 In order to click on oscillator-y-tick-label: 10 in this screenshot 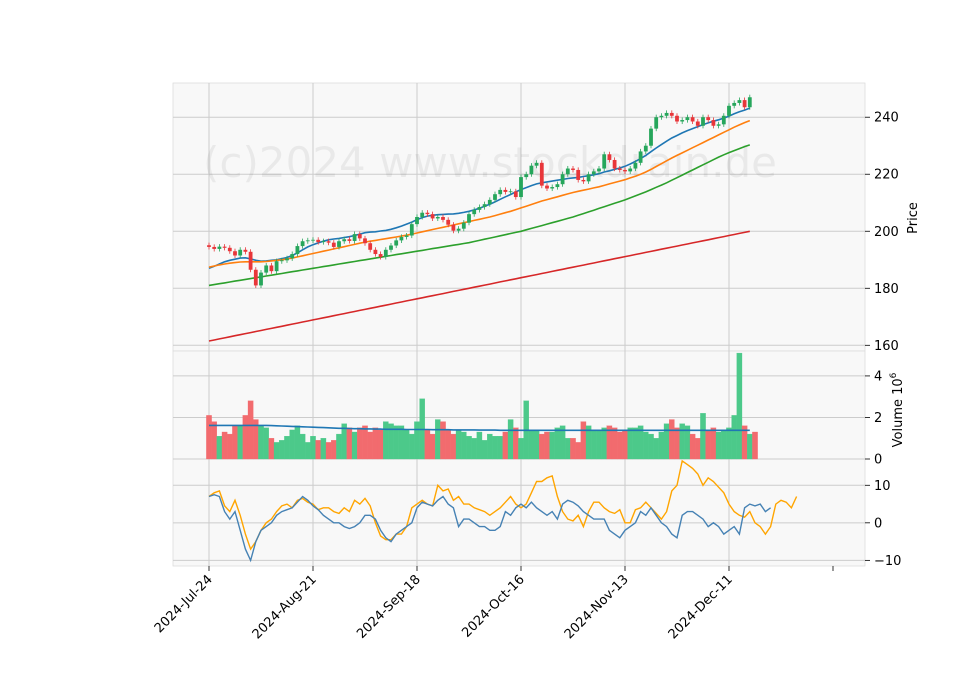, I will do `click(882, 486)`.